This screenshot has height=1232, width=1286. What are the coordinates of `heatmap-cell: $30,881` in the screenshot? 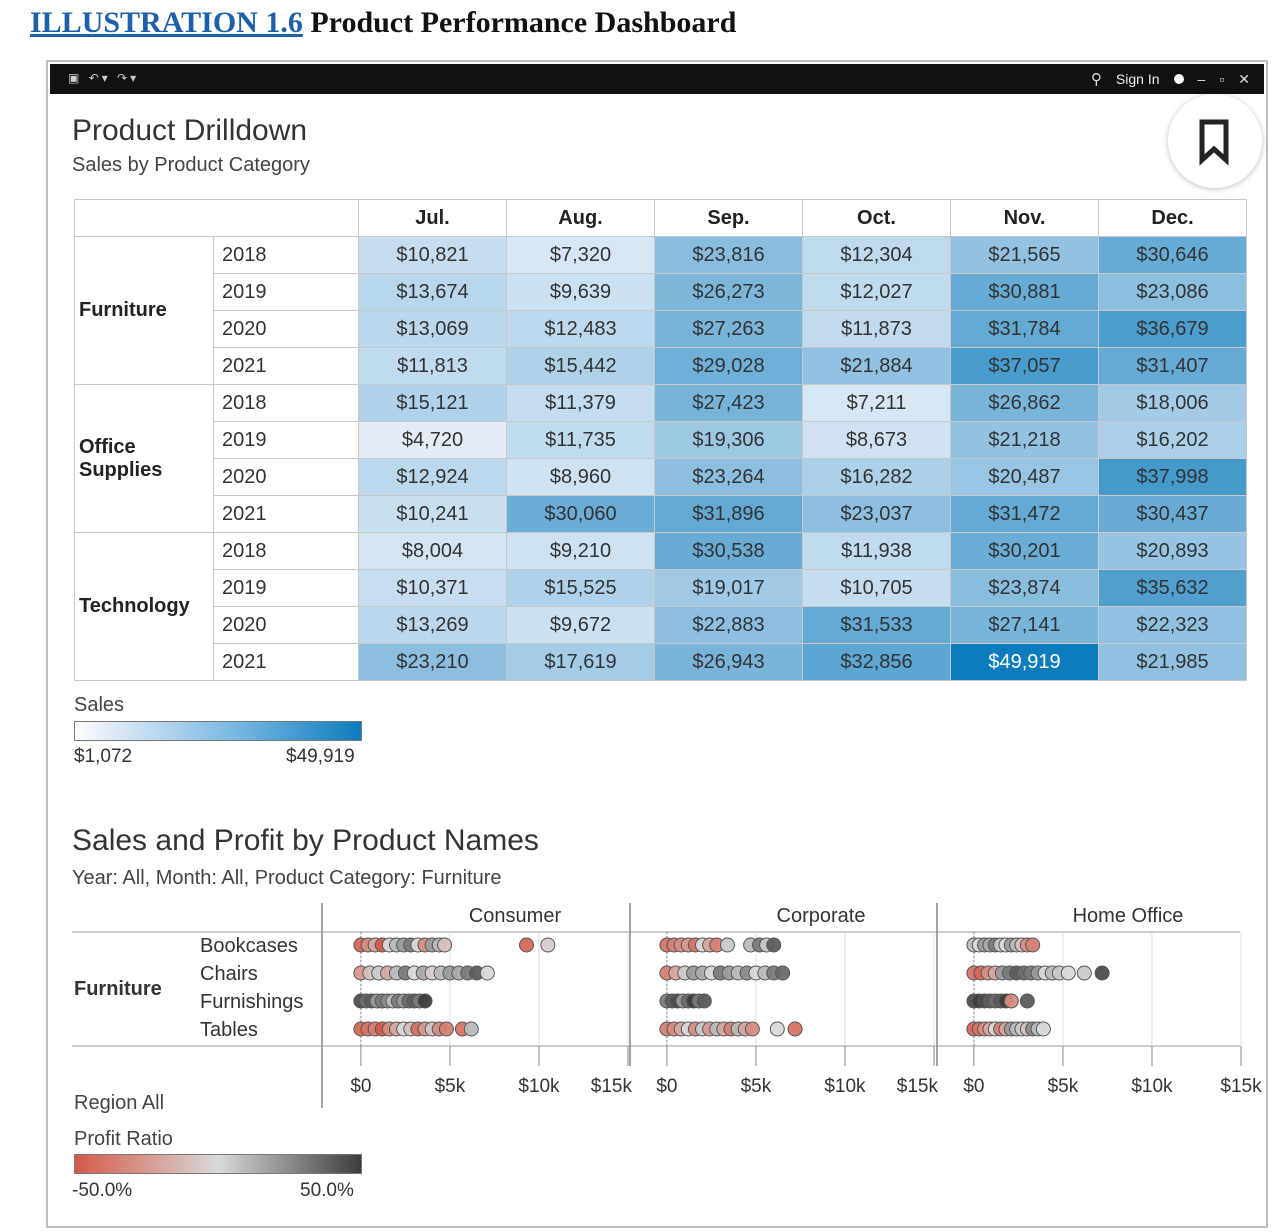 It's located at (1024, 292).